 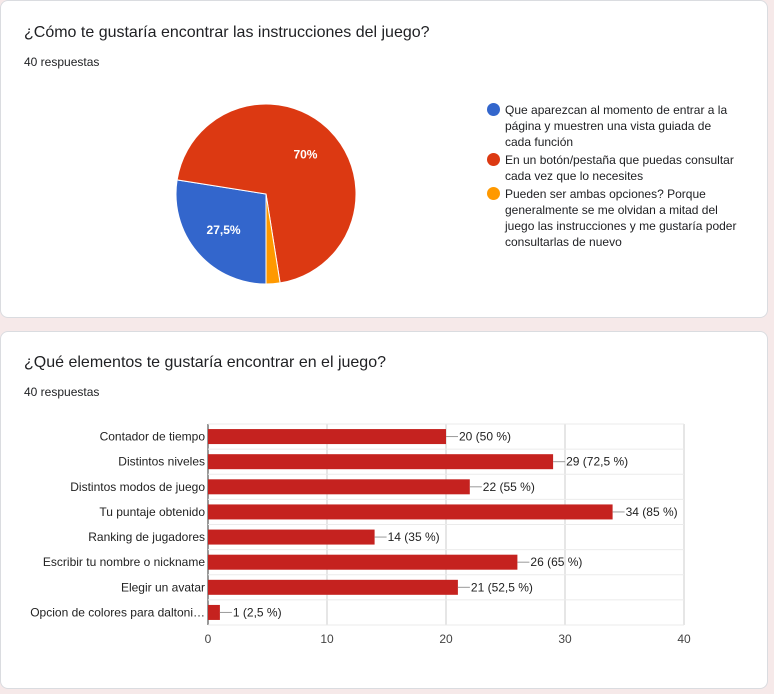 I want to click on data-label: 22 (55 %), so click(x=509, y=487).